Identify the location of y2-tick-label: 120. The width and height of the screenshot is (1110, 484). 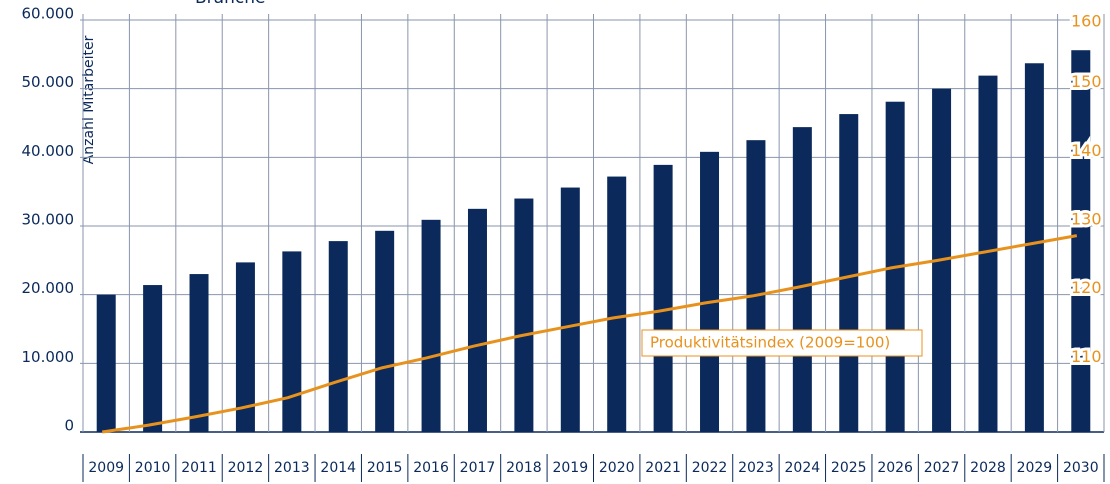
(1086, 287).